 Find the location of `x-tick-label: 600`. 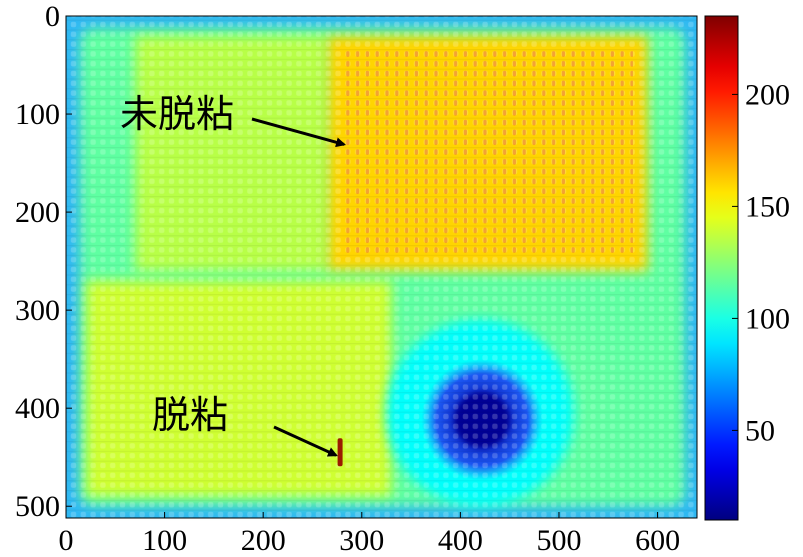

x-tick-label: 600 is located at coordinates (657, 540).